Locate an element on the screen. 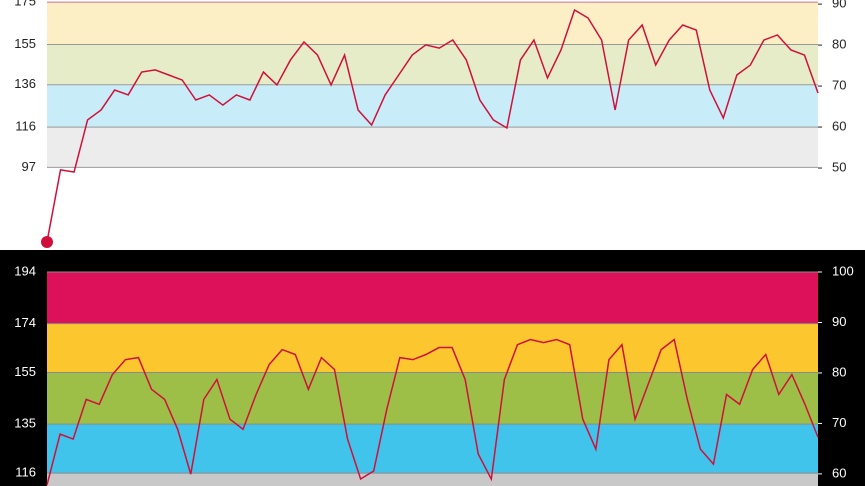 The height and width of the screenshot is (486, 865). y-tick-label: 135 is located at coordinates (25, 423).